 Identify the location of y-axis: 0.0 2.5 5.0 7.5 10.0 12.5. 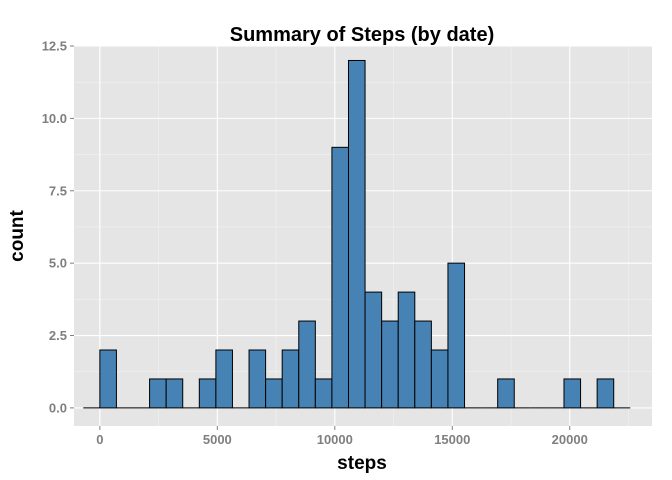
(58, 227).